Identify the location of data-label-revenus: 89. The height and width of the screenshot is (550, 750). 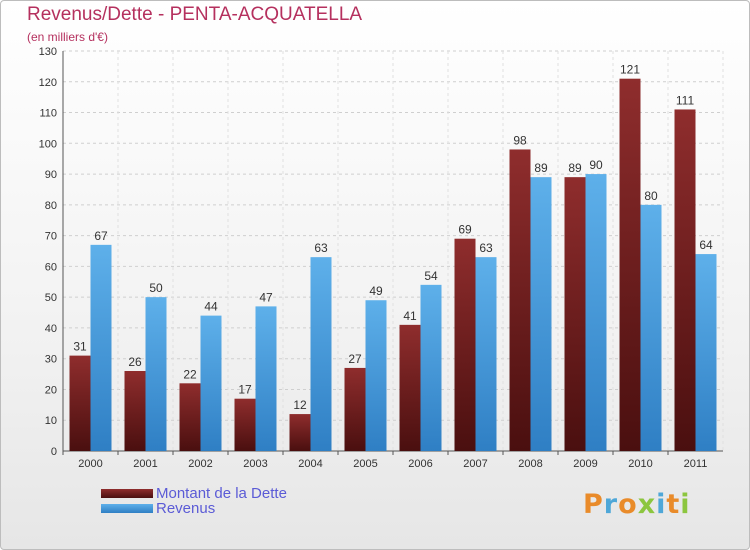
(541, 168).